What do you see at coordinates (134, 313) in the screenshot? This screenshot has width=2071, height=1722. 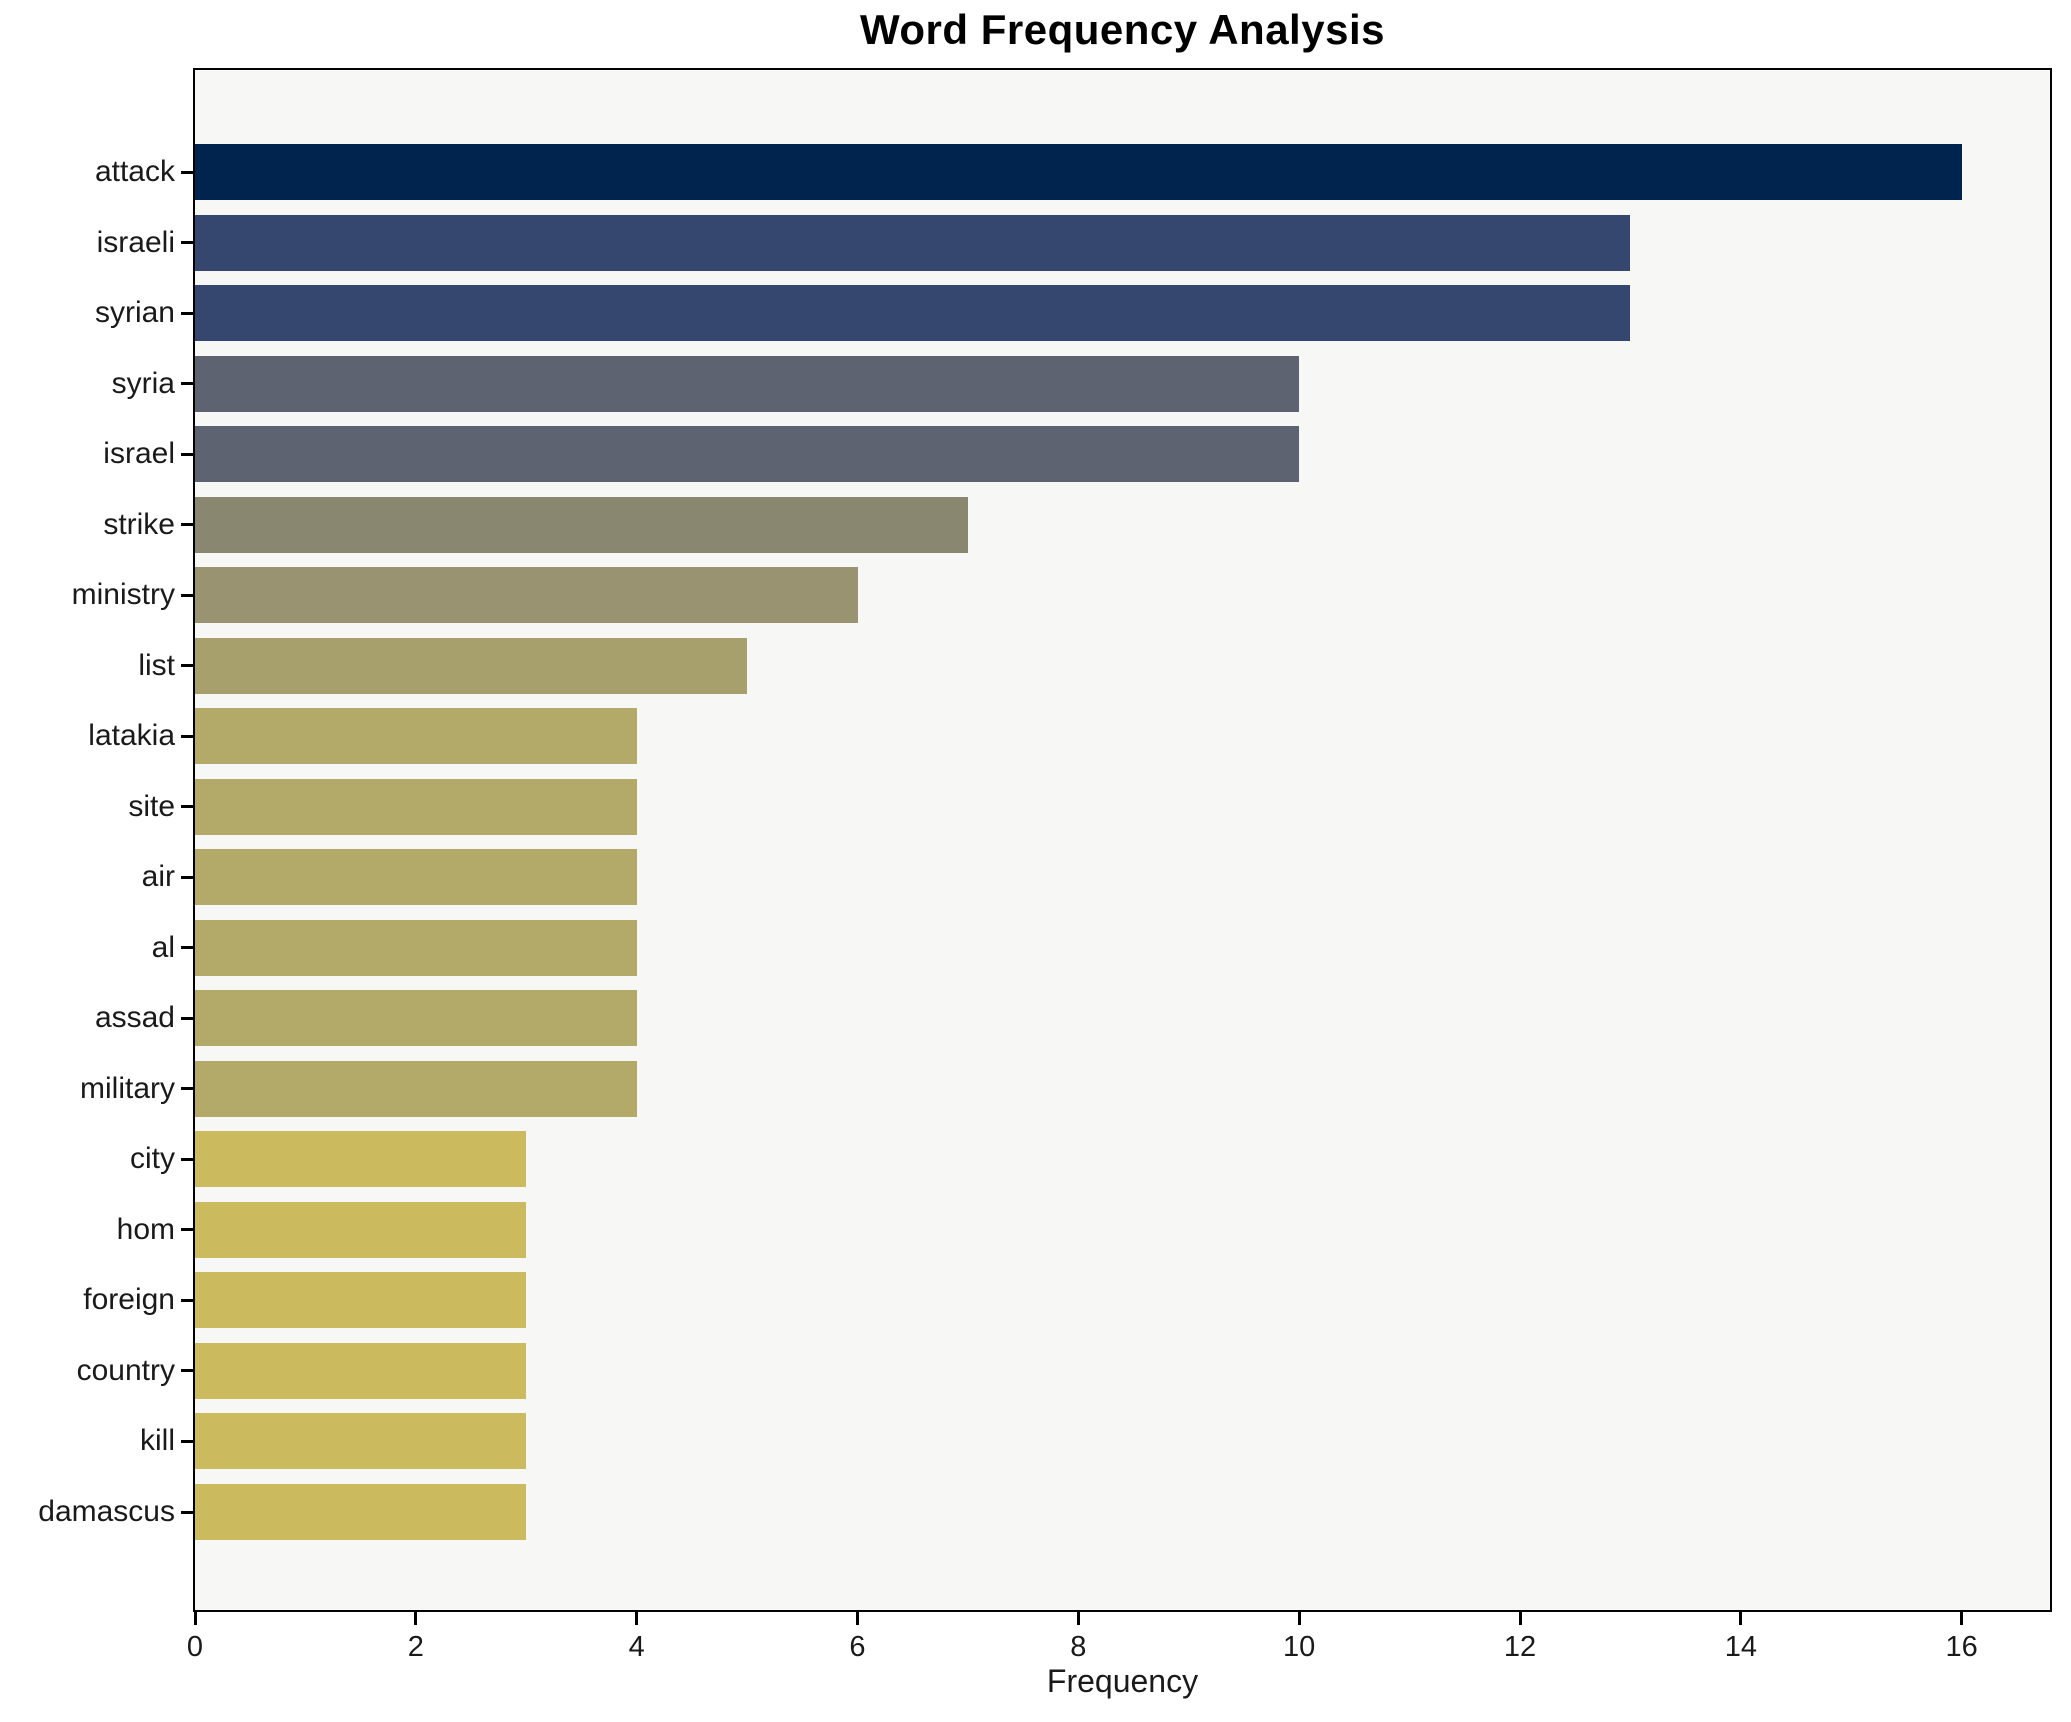 I see `y-tick-label-syrian: syrian` at bounding box center [134, 313].